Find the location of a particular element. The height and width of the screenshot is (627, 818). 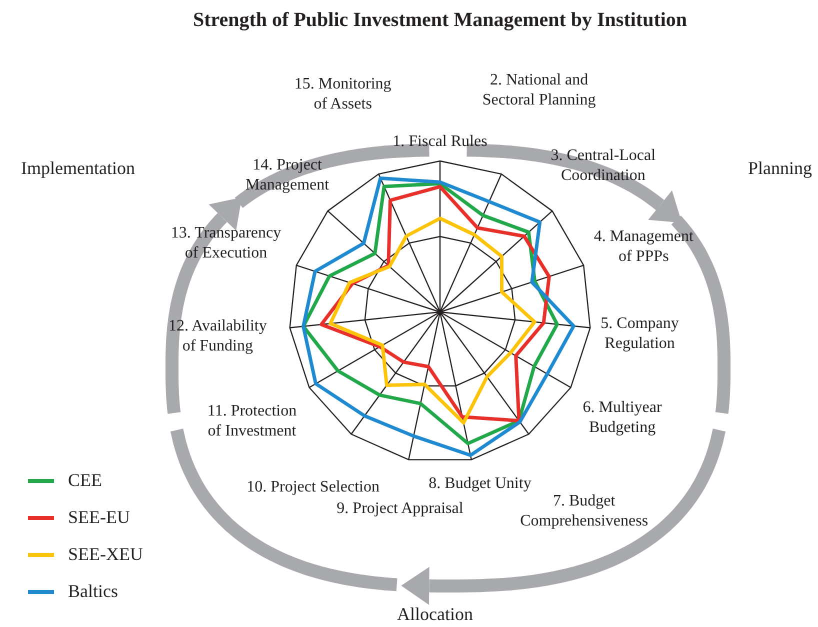

legend-label: SEE-XEU is located at coordinates (105, 554).